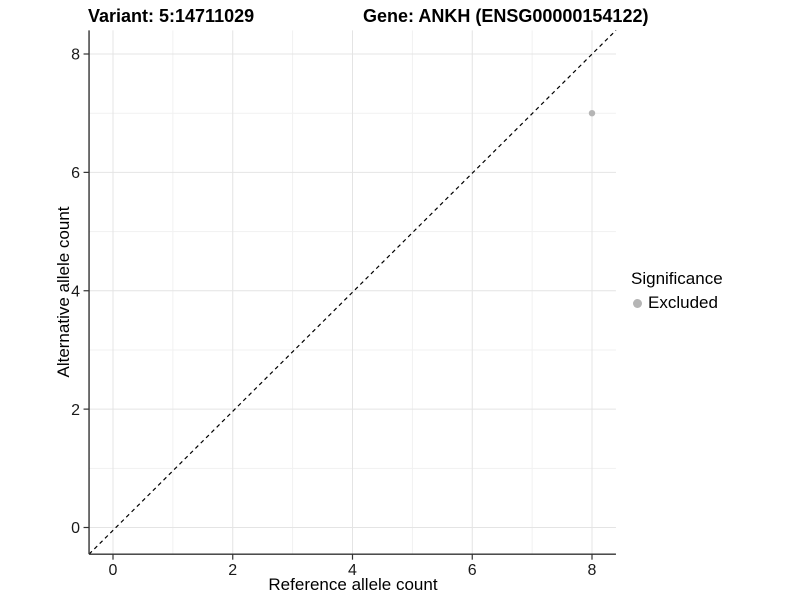 The image size is (800, 600). I want to click on legend-item-label: Excluded, so click(683, 302).